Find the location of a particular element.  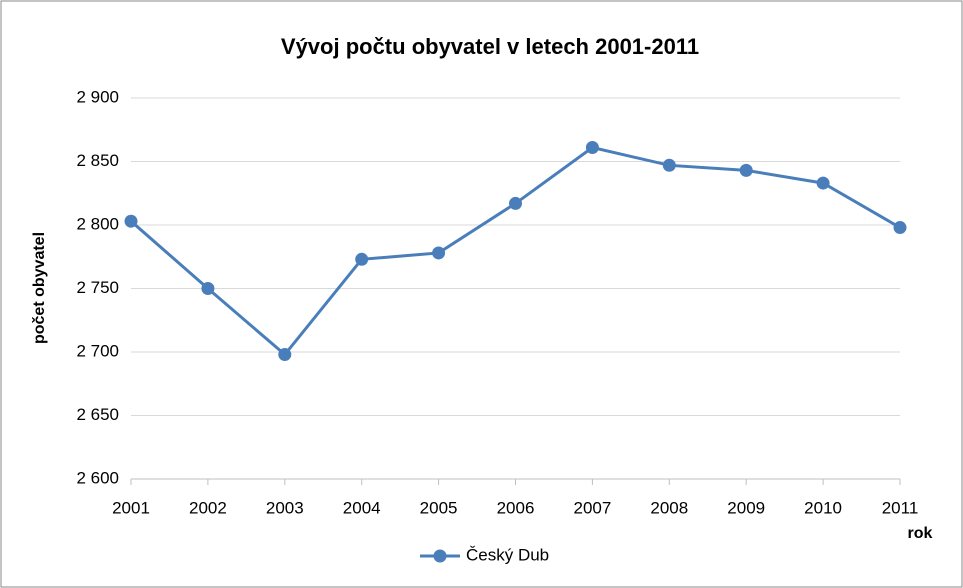

x-tick-label: 2005 is located at coordinates (439, 507).